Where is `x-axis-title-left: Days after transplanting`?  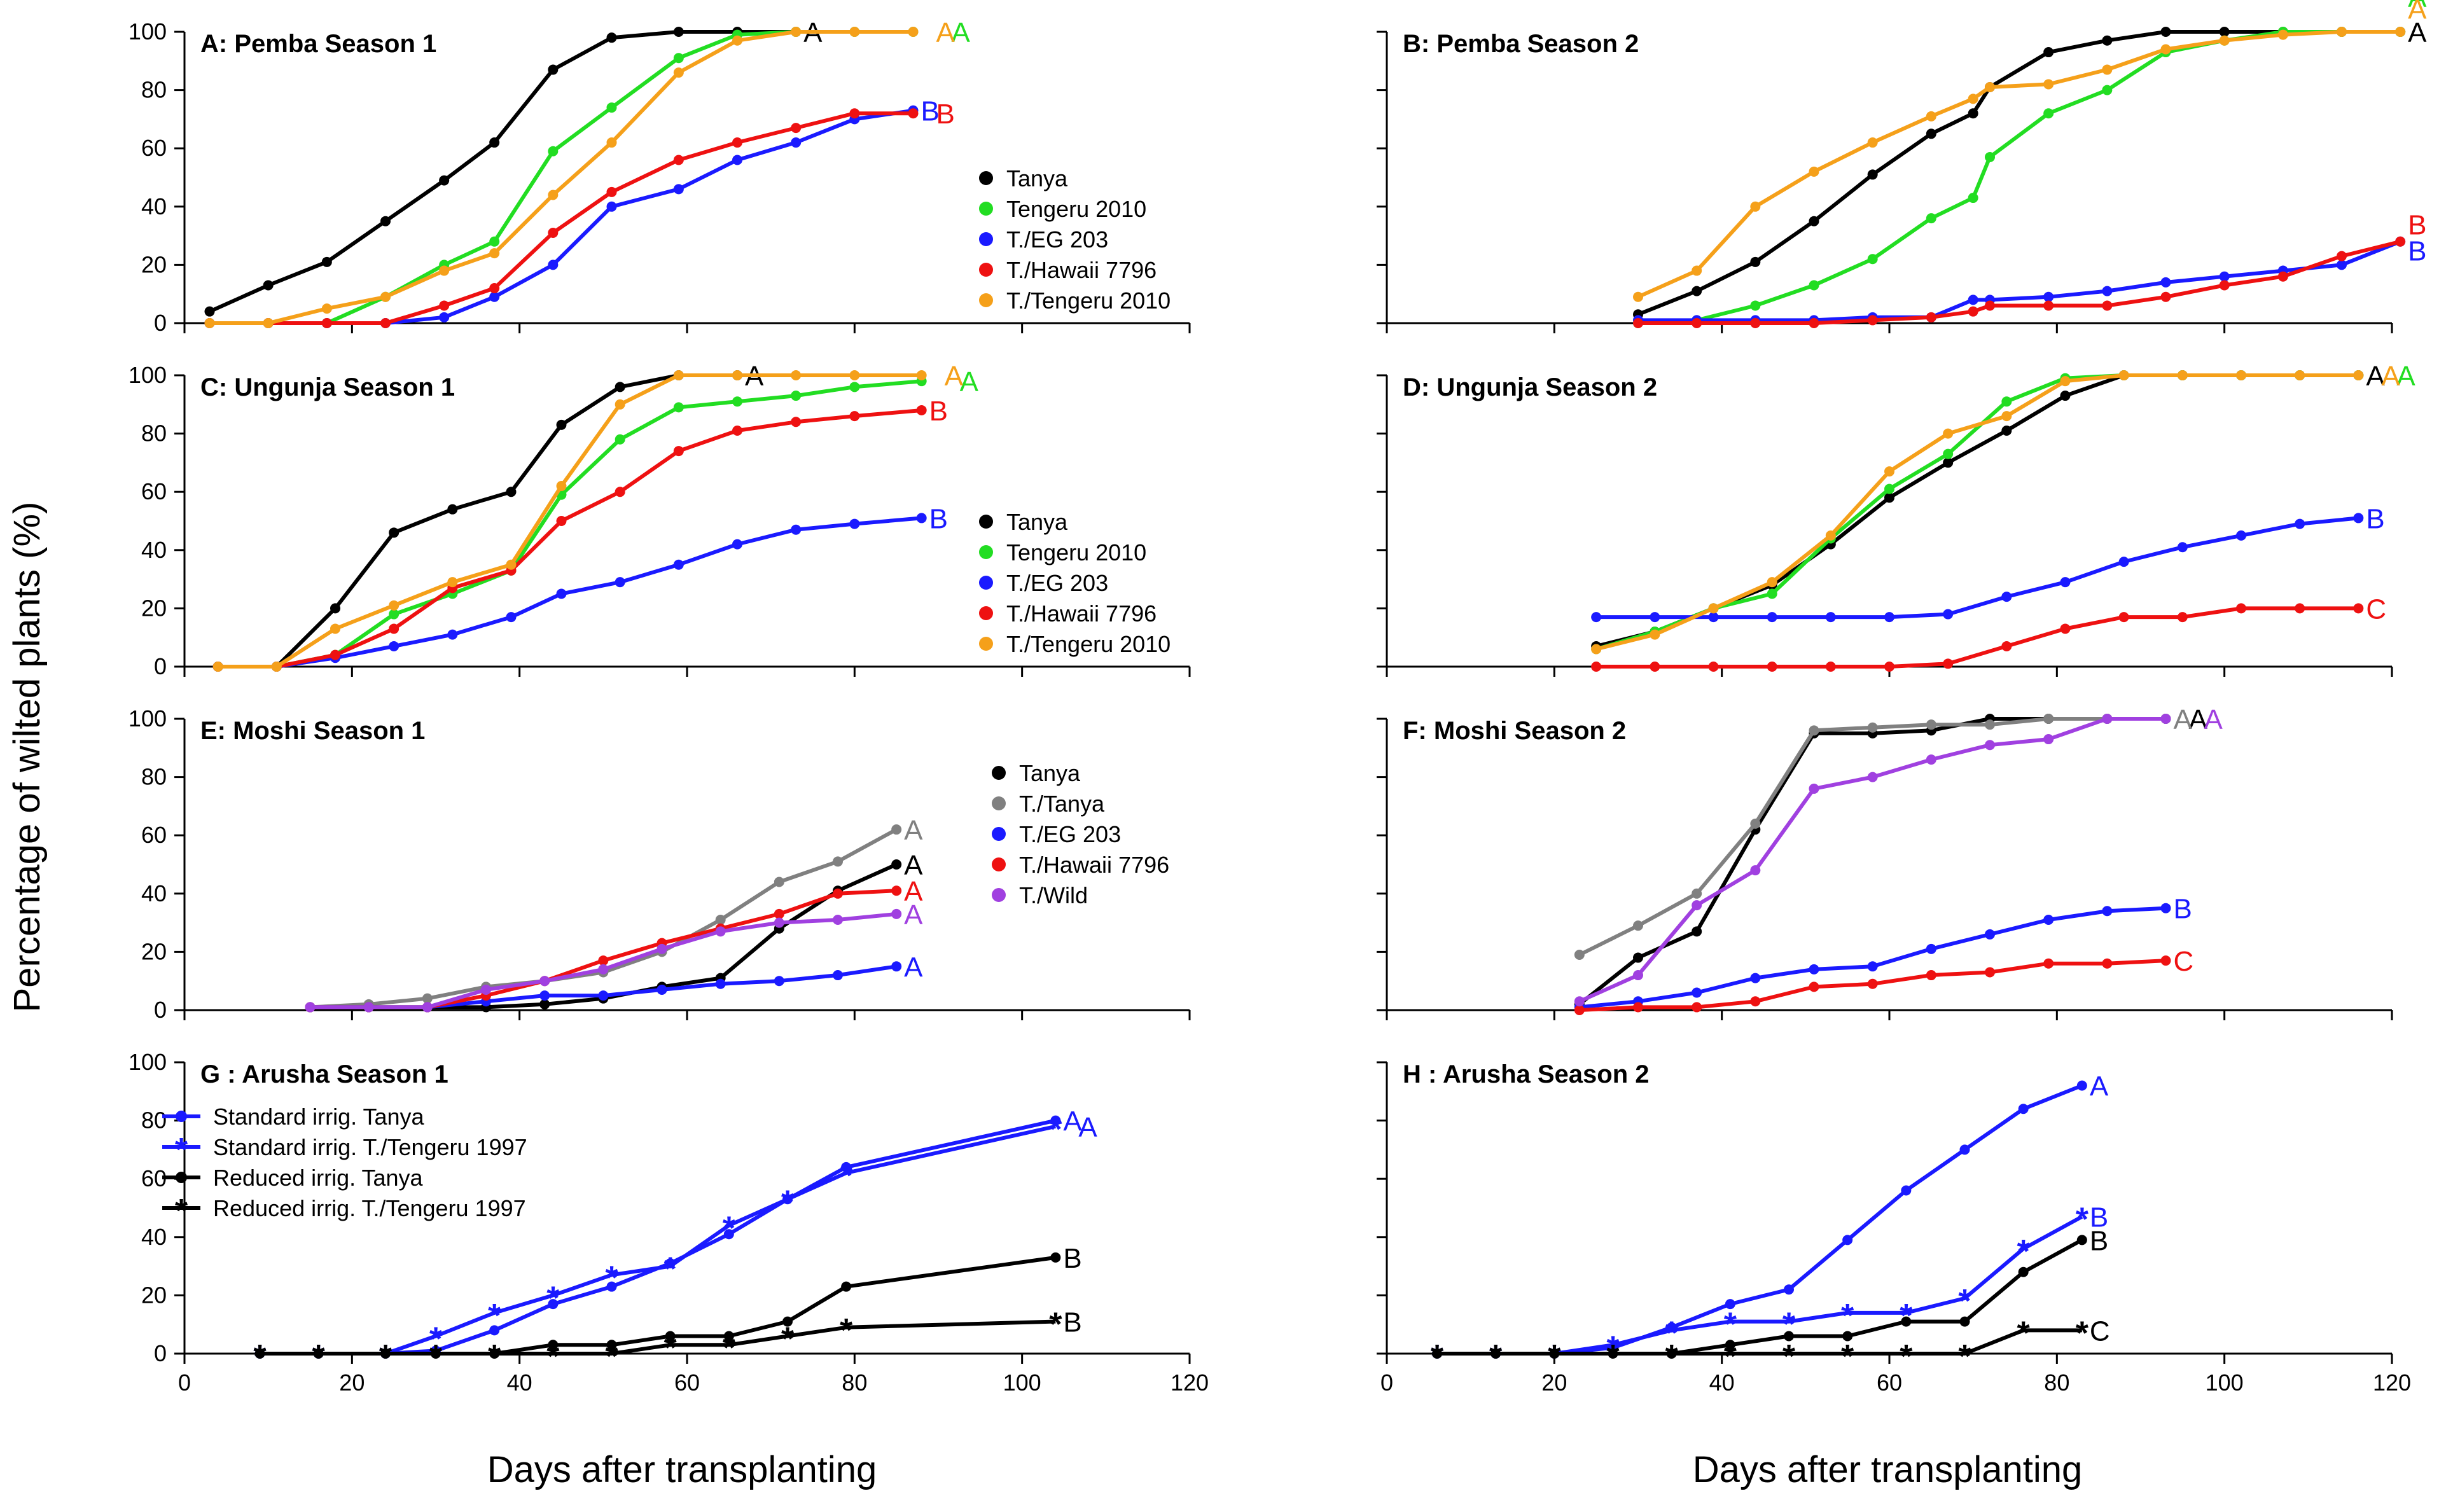 x-axis-title-left: Days after transplanting is located at coordinates (682, 1469).